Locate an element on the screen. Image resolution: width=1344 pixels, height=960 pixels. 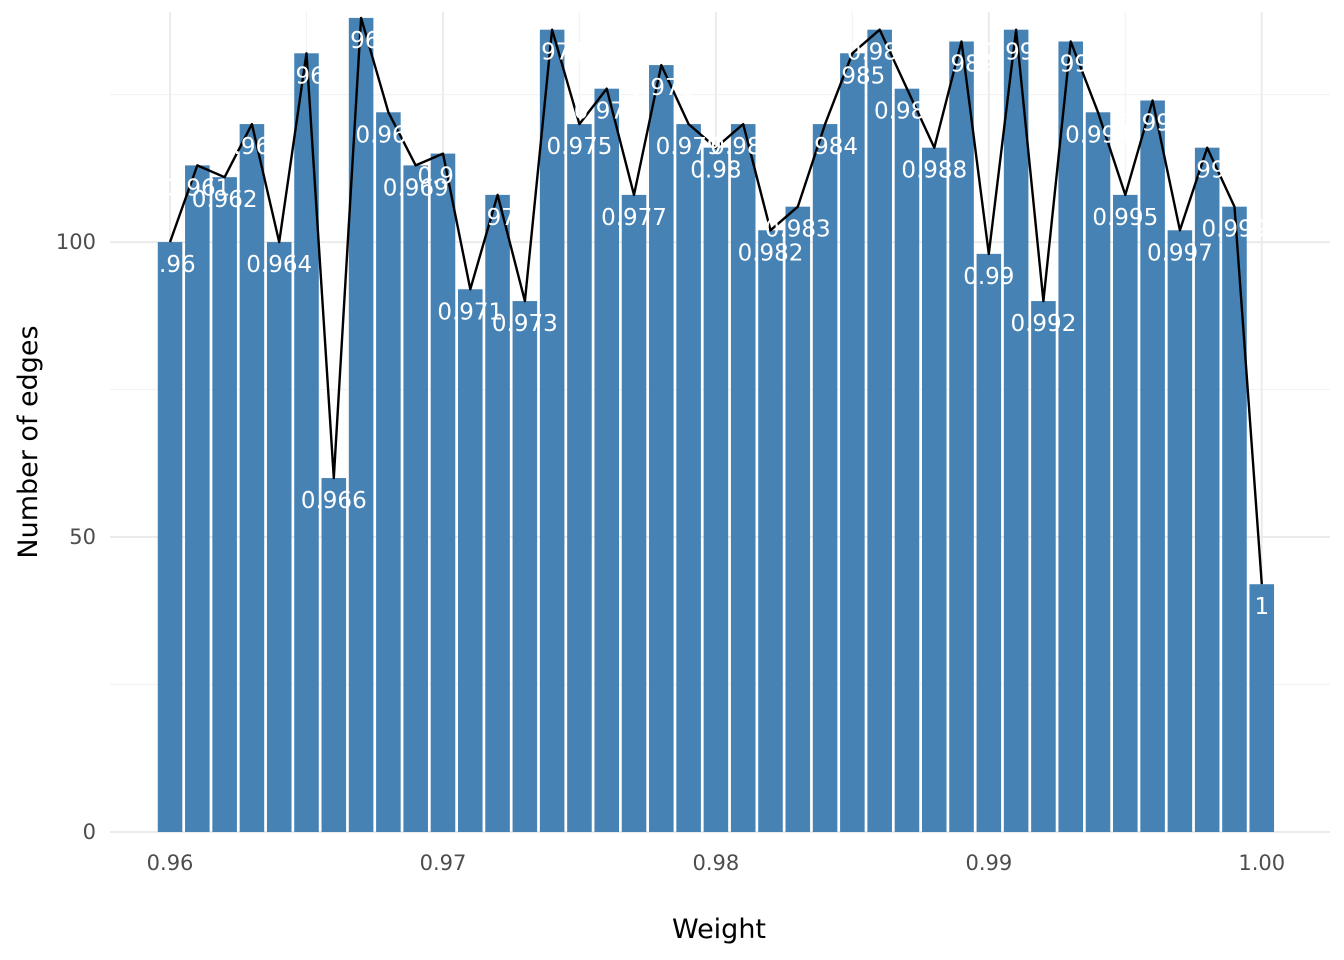
bar-value-label: 0.992 is located at coordinates (1043, 324).